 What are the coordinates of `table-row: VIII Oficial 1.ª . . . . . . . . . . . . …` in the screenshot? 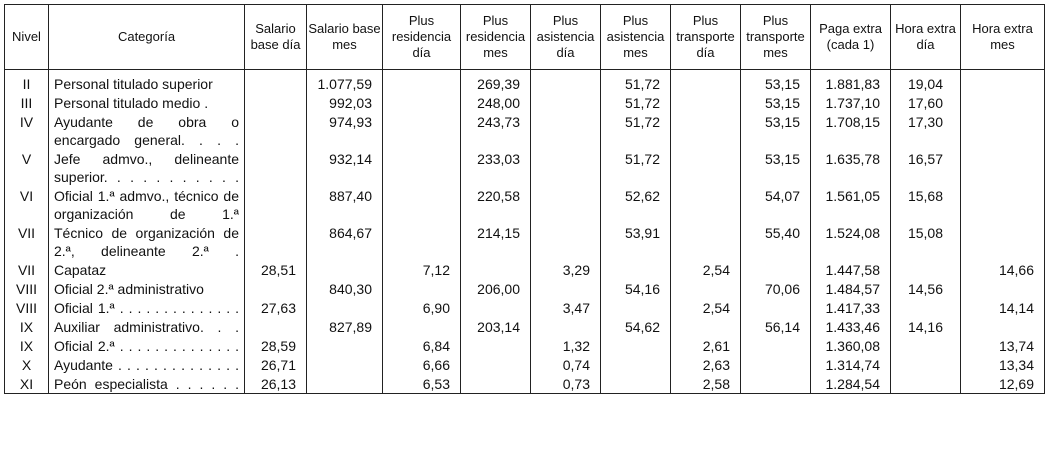 It's located at (524, 307).